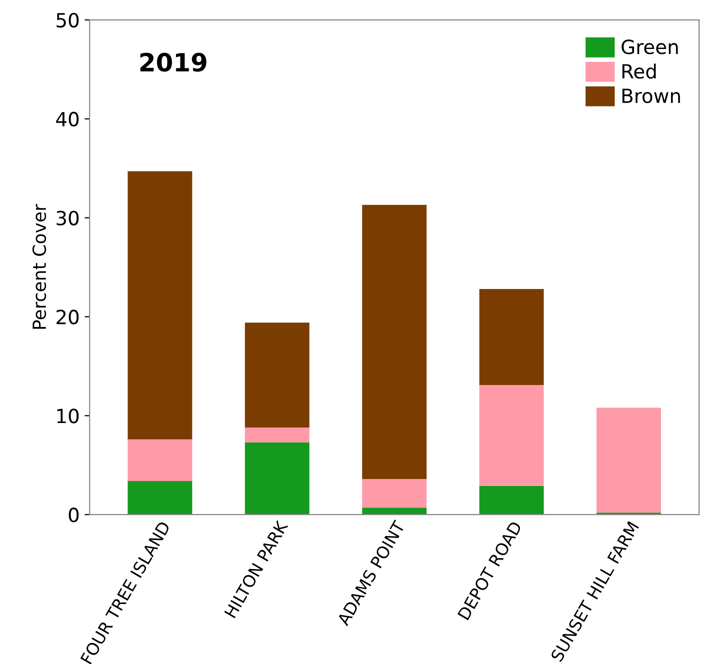  Describe the element at coordinates (650, 47) in the screenshot. I see `legend-label: Green` at that location.